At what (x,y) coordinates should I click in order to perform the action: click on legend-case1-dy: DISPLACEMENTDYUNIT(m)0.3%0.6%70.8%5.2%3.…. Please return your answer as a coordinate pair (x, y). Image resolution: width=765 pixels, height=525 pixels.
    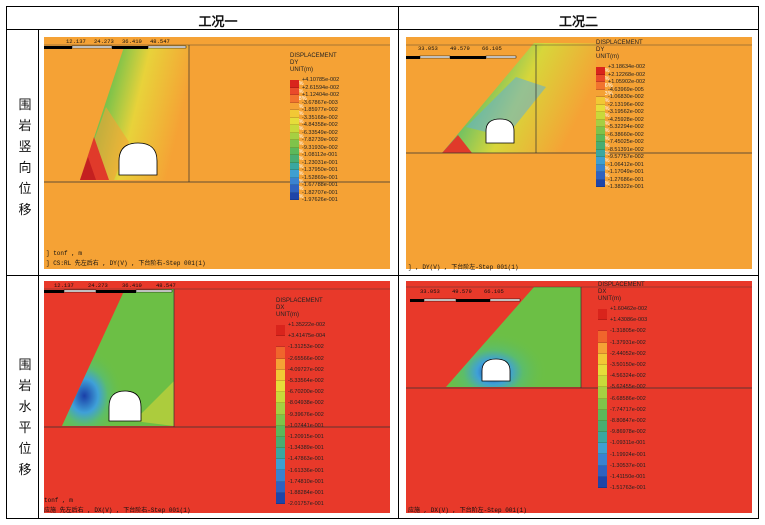
    Looking at the image, I should click on (314, 128).